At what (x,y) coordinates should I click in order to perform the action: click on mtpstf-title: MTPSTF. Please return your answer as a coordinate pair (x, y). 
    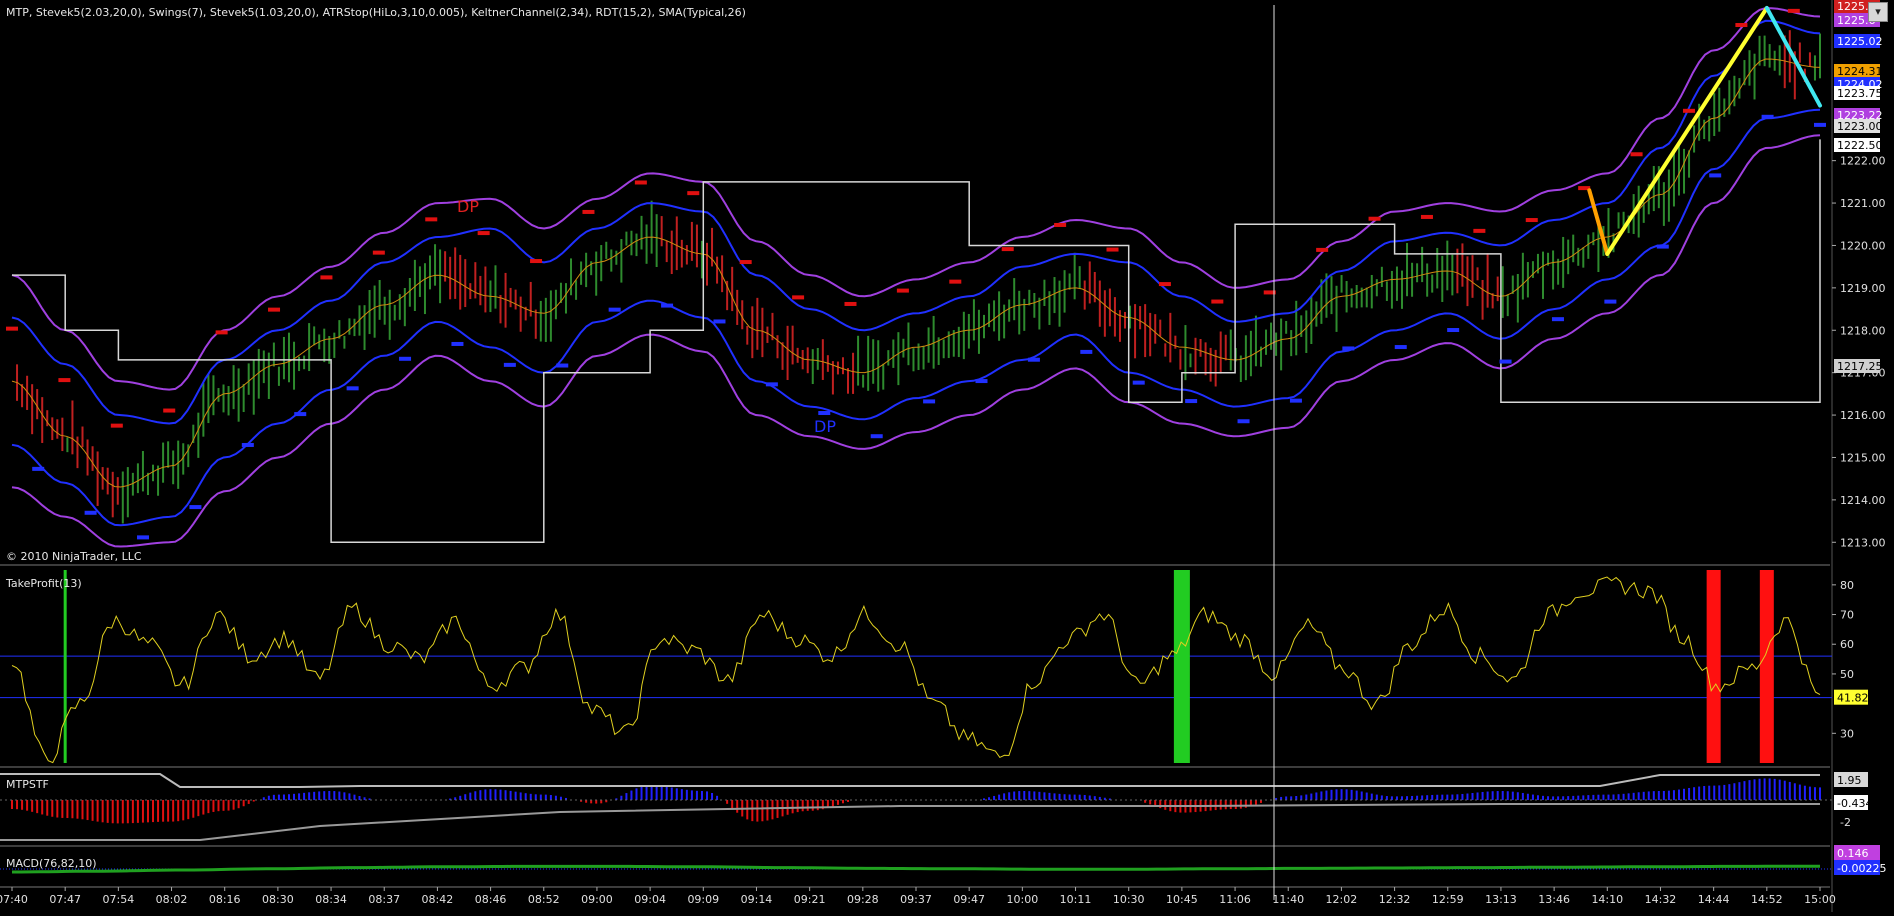
    Looking at the image, I should click on (27, 784).